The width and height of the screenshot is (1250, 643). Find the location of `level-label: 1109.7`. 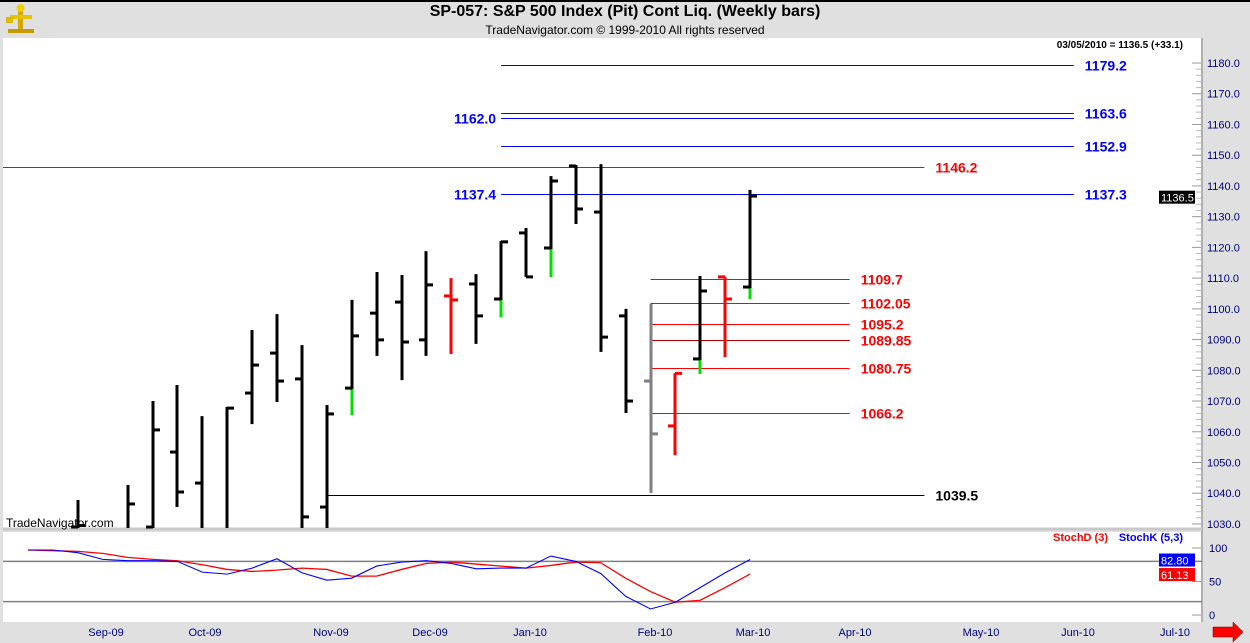

level-label: 1109.7 is located at coordinates (882, 280).